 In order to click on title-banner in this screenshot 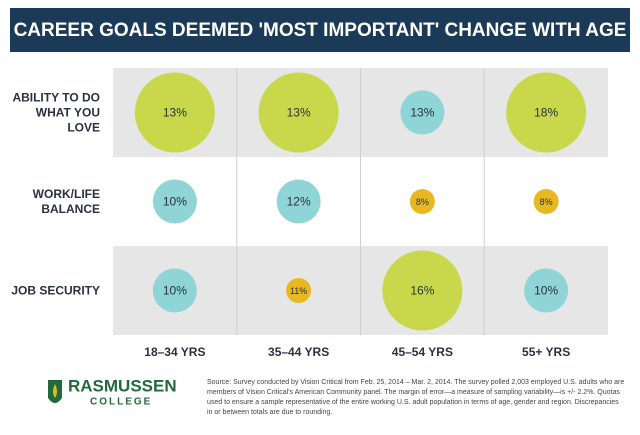, I will do `click(320, 30)`.